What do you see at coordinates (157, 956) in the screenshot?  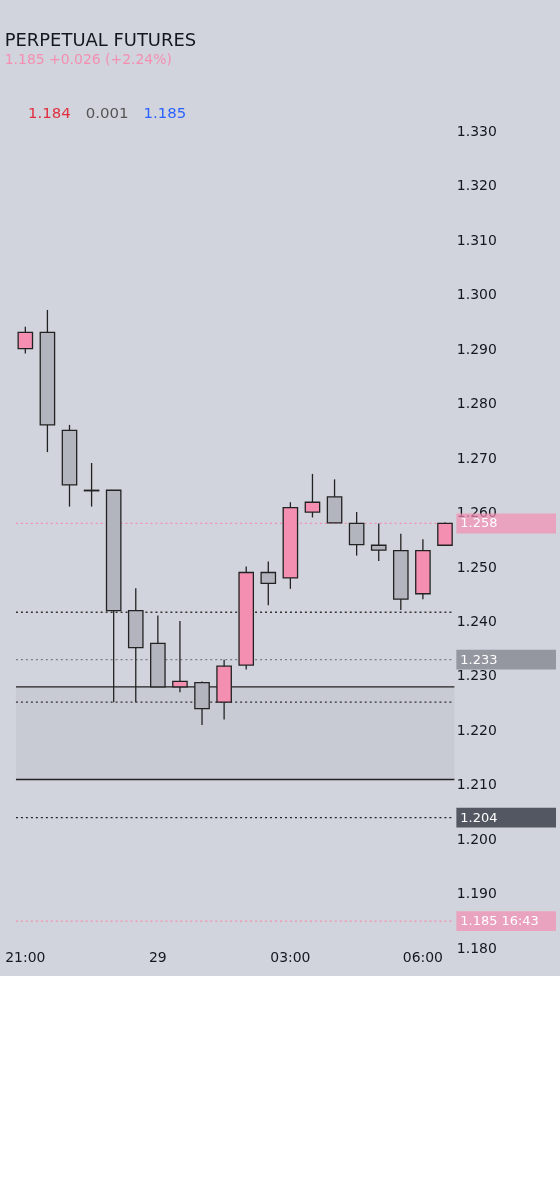 I see `x-tick-label: 29` at bounding box center [157, 956].